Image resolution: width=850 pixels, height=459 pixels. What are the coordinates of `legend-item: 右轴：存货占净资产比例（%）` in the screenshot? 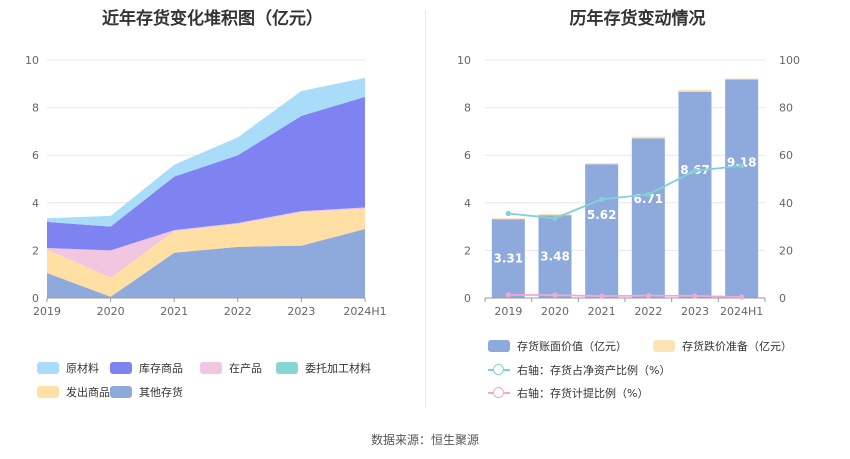 It's located at (579, 370).